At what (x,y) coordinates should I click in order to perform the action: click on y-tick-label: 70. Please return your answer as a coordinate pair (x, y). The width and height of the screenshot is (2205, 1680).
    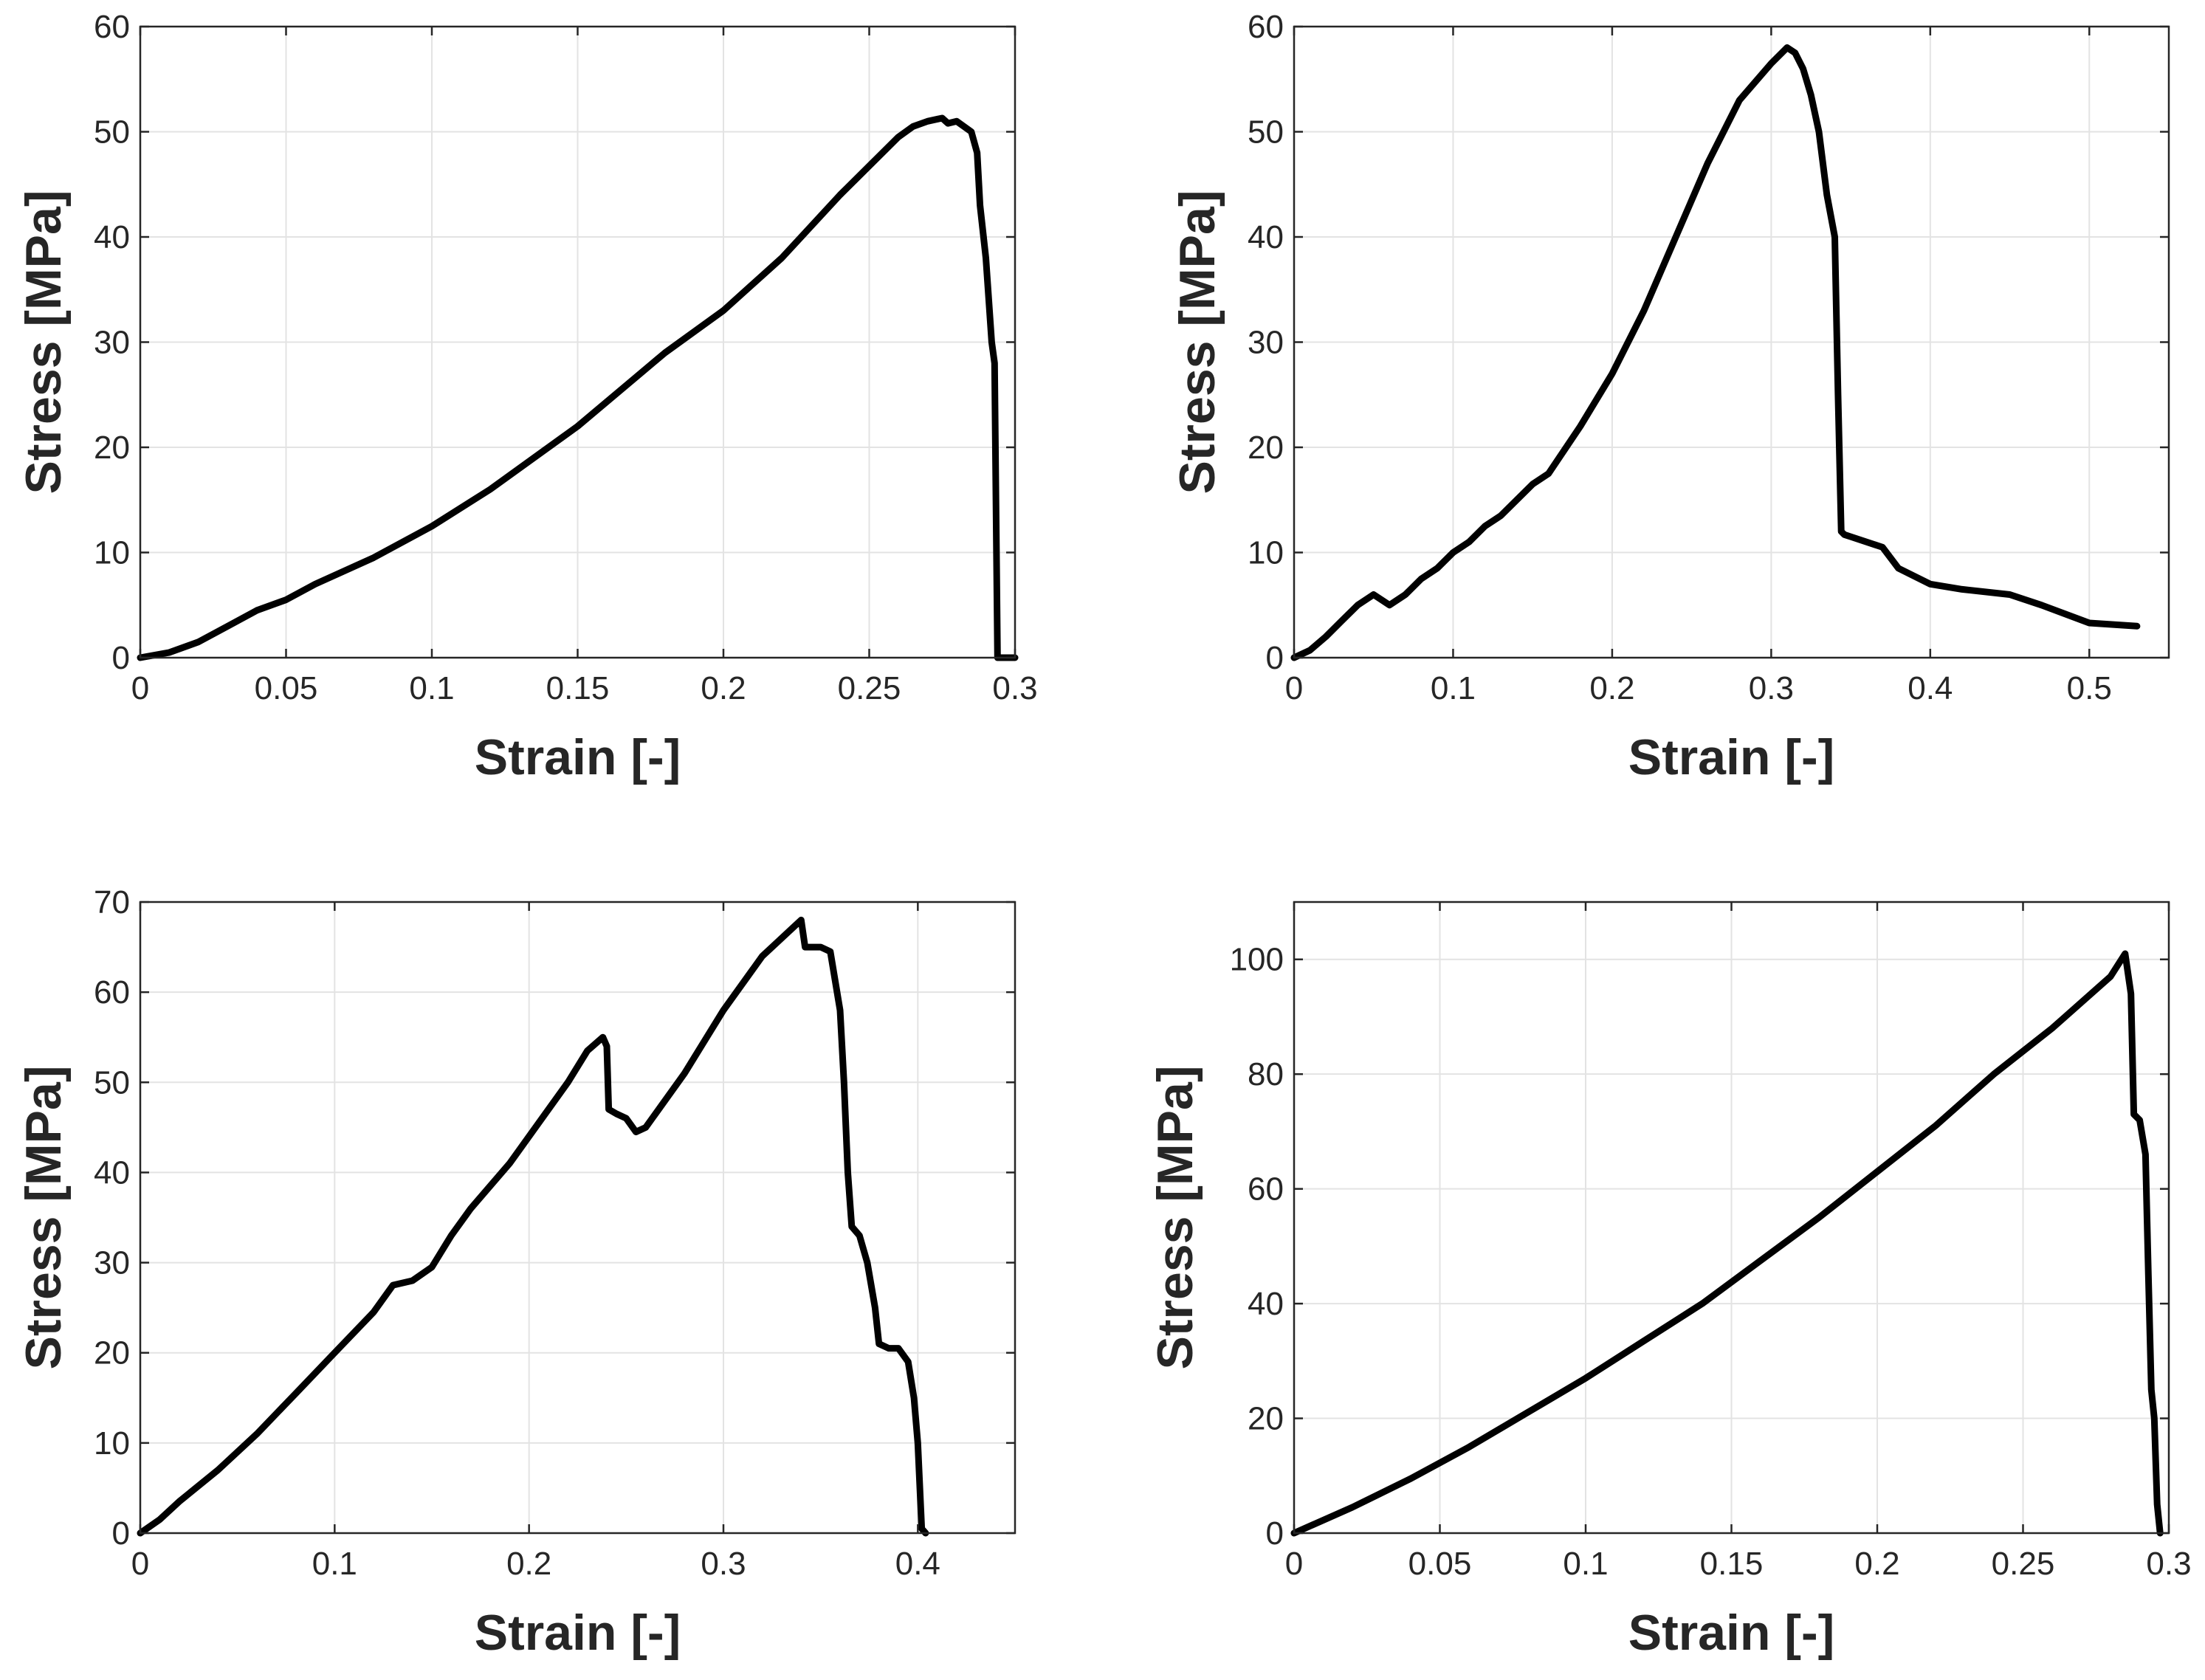
    Looking at the image, I should click on (112, 902).